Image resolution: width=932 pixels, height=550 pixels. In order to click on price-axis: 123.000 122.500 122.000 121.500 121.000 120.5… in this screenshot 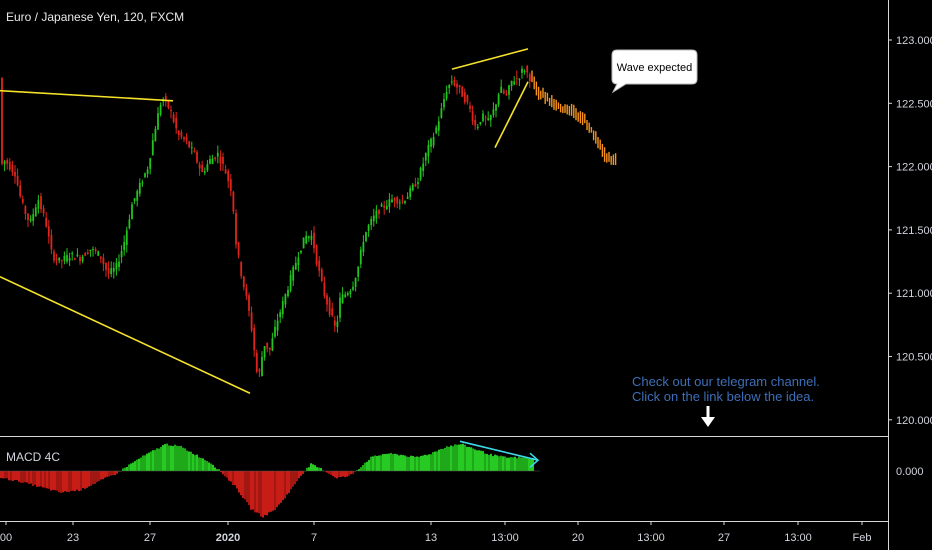, I will do `click(910, 231)`.